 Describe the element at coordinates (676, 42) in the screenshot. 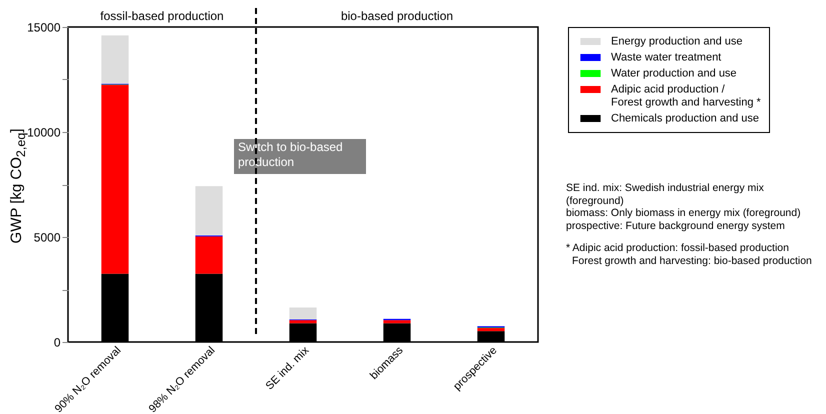

I see `legend-label: Energy production and use` at that location.